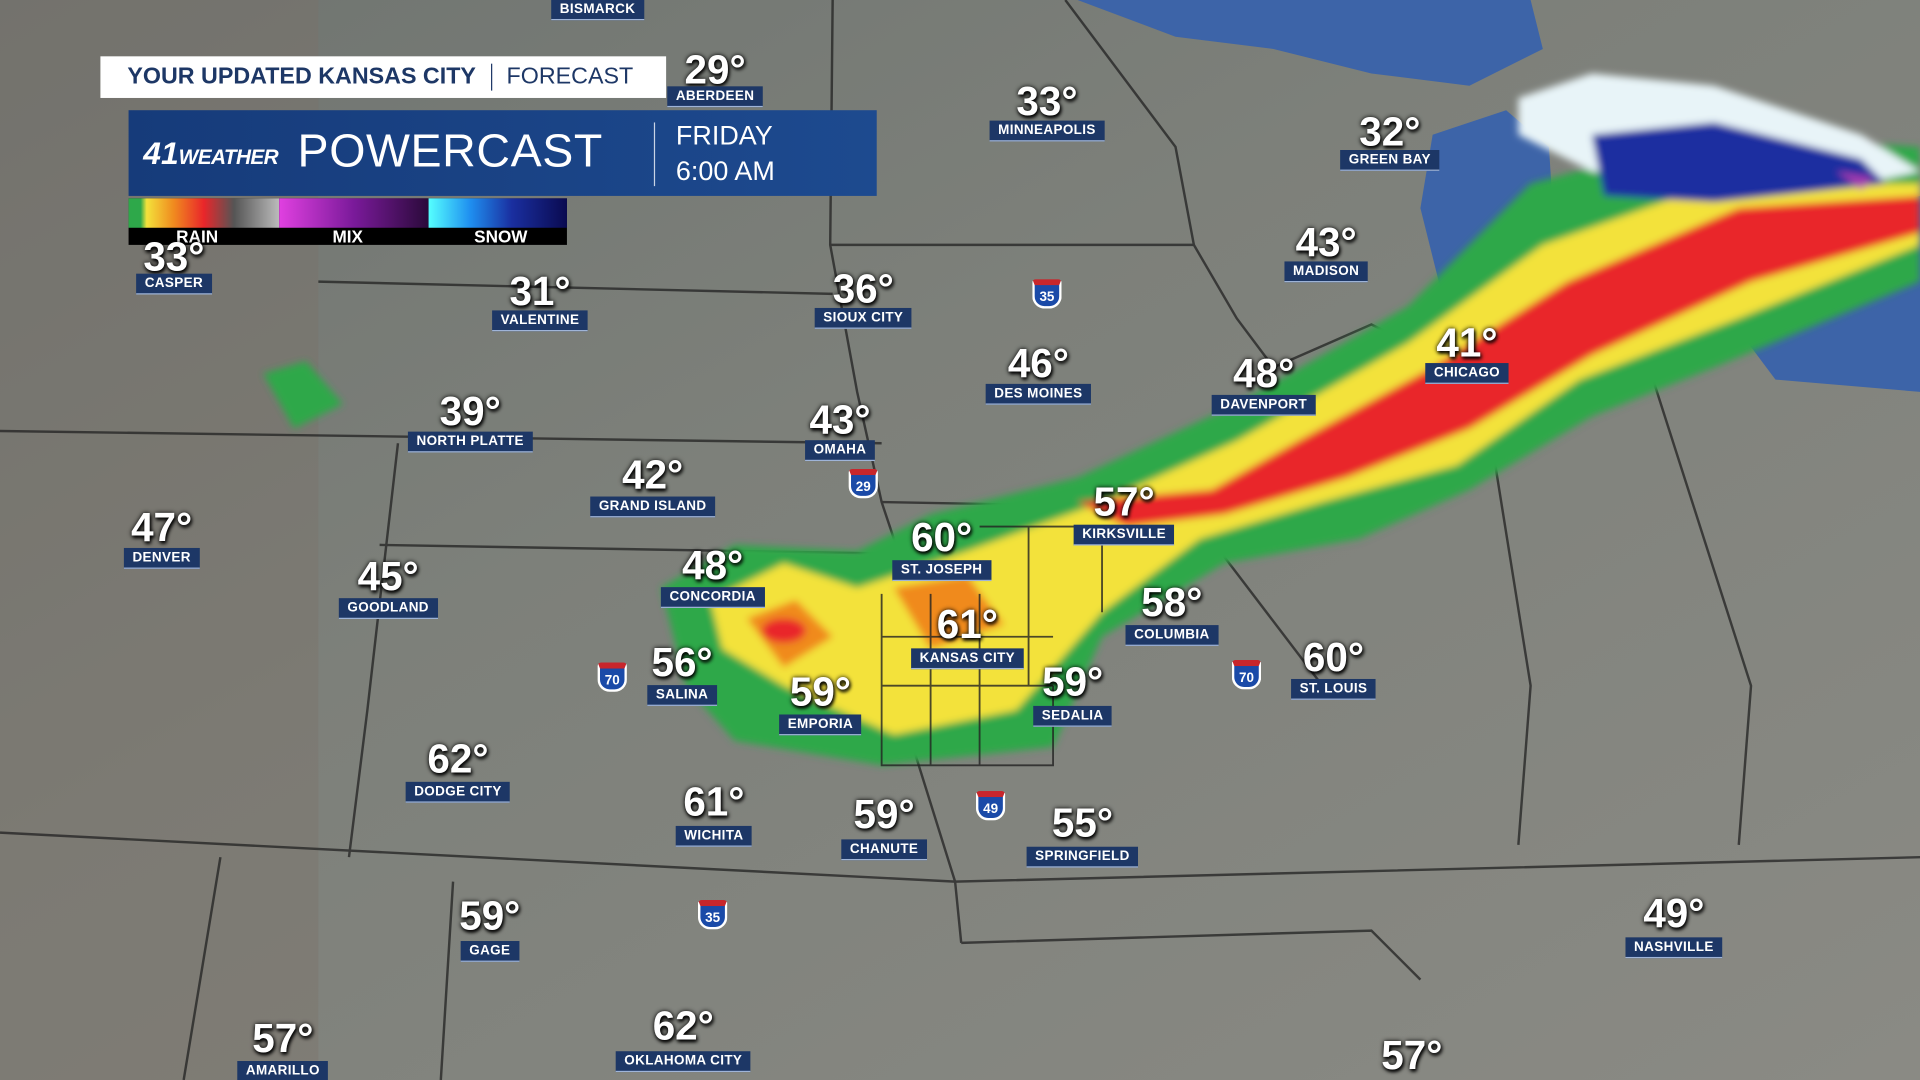  Describe the element at coordinates (990, 806) in the screenshot. I see `interstate-shield: 49` at that location.